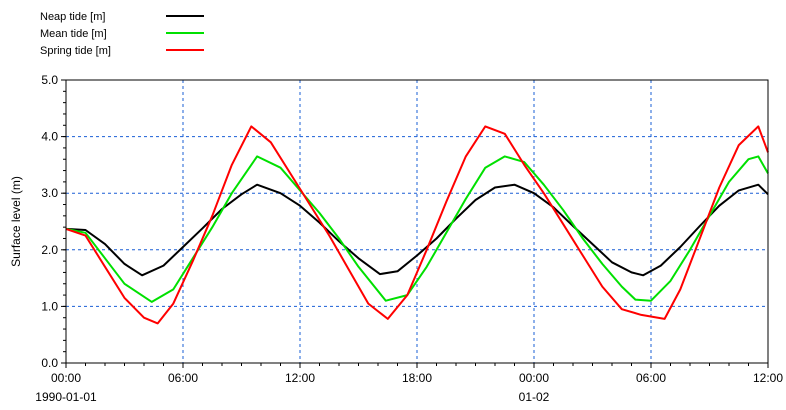 This screenshot has height=410, width=786. Describe the element at coordinates (49, 306) in the screenshot. I see `y-tick-label: 1.0` at that location.